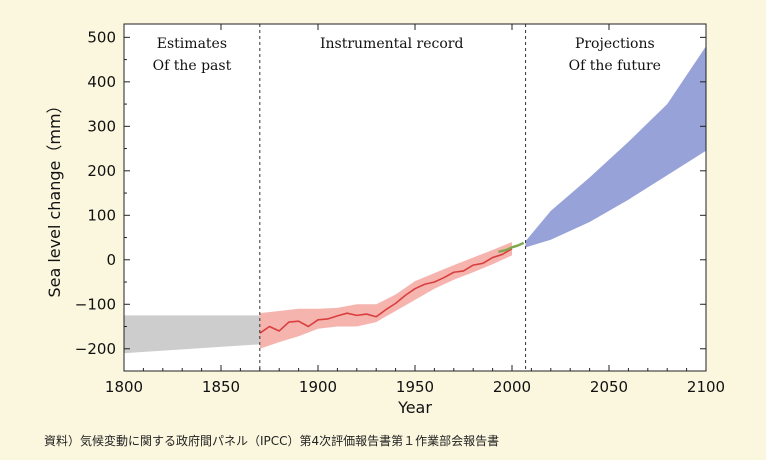 The height and width of the screenshot is (460, 766). Describe the element at coordinates (706, 387) in the screenshot. I see `x-tick-label: 2100` at that location.